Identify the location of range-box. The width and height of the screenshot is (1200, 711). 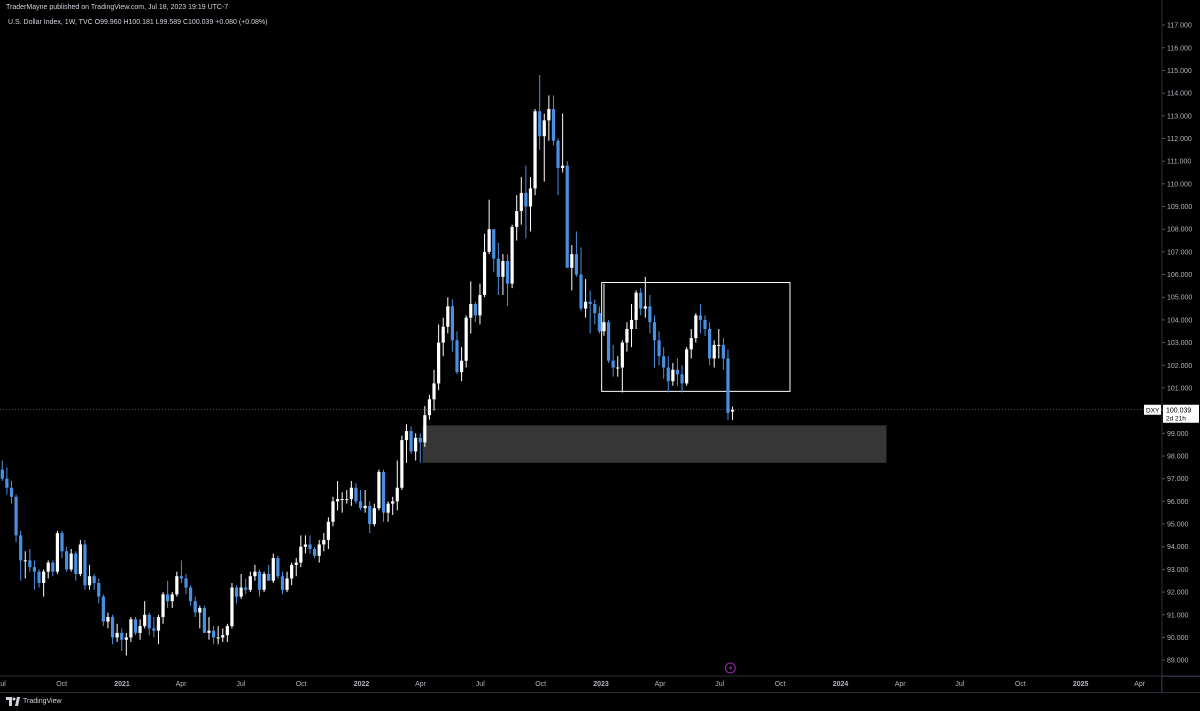
(696, 336).